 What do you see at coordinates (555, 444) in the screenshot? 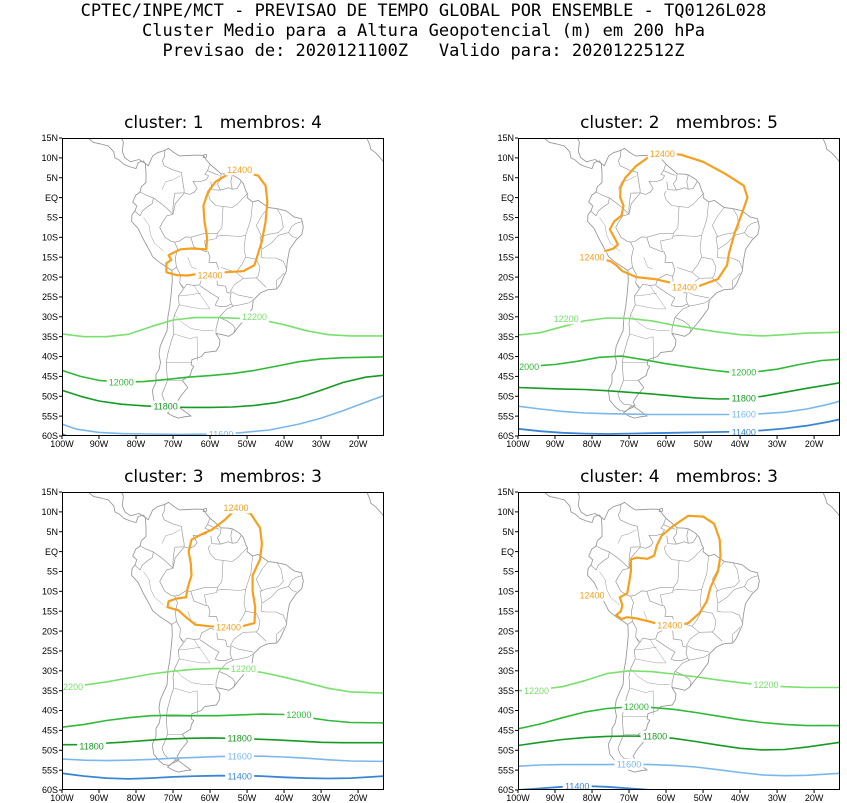
I see `lon-tick-label: 90W` at bounding box center [555, 444].